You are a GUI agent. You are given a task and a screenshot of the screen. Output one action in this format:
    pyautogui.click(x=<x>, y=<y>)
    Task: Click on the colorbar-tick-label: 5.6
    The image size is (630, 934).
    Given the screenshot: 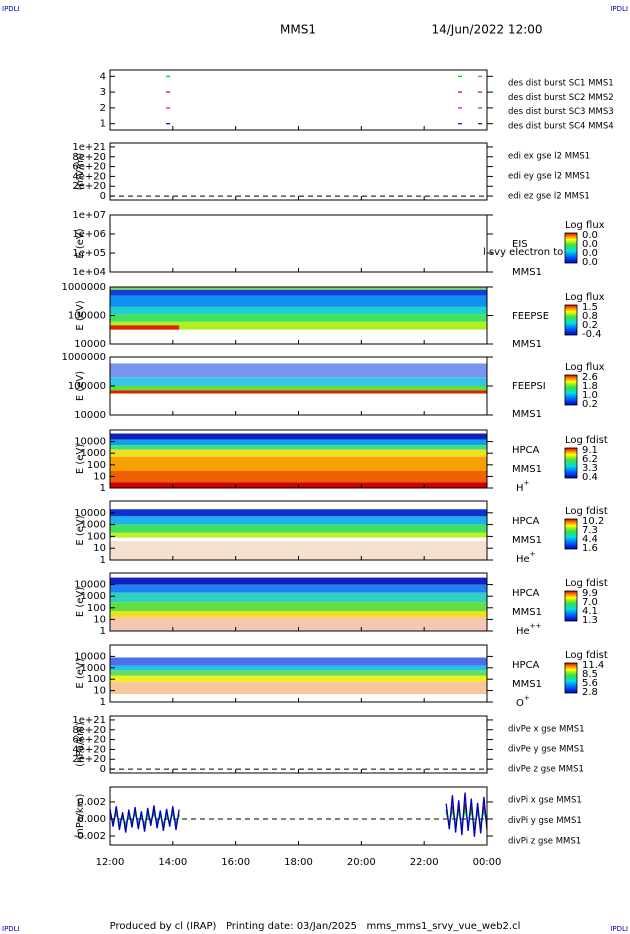 What is the action you would take?
    pyautogui.click(x=590, y=683)
    